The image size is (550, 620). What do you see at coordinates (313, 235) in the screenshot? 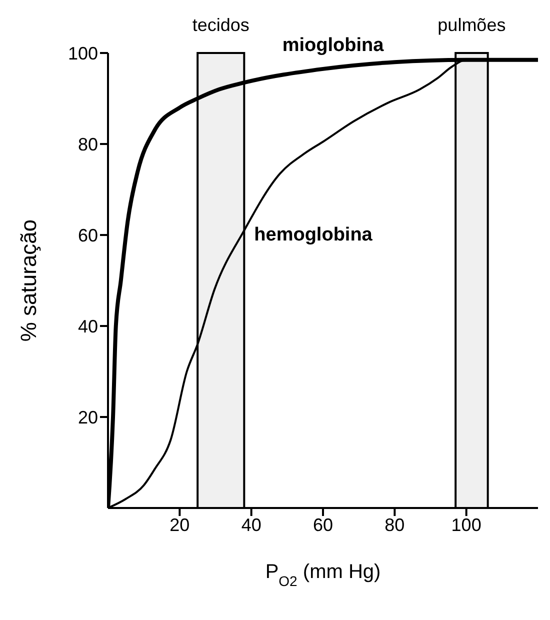
I see `series-label: hemoglobina` at bounding box center [313, 235].